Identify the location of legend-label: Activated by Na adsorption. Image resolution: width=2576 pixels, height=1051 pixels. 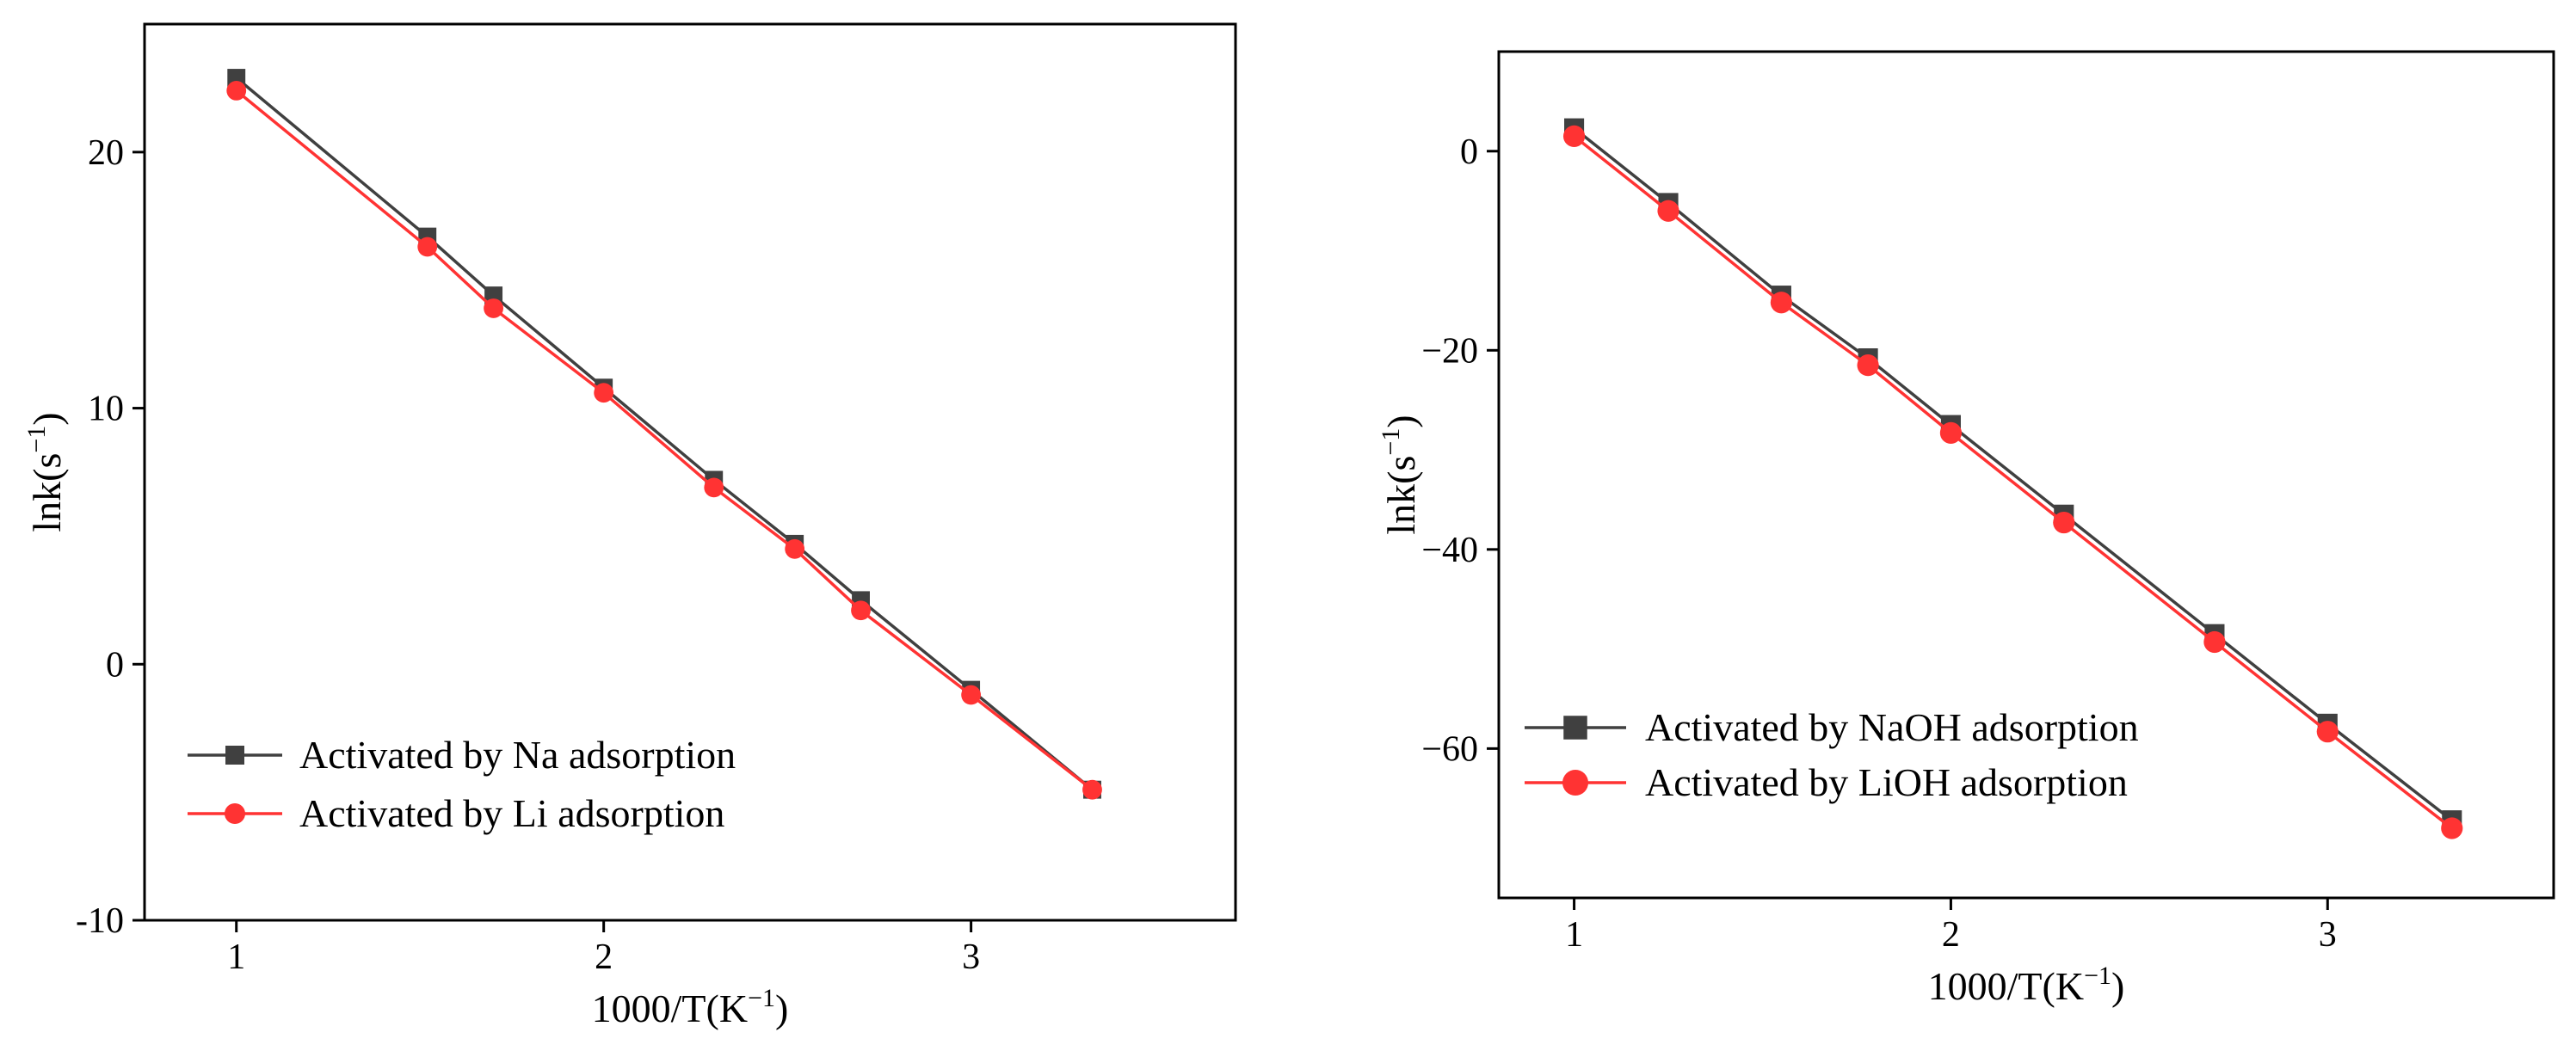
(517, 755).